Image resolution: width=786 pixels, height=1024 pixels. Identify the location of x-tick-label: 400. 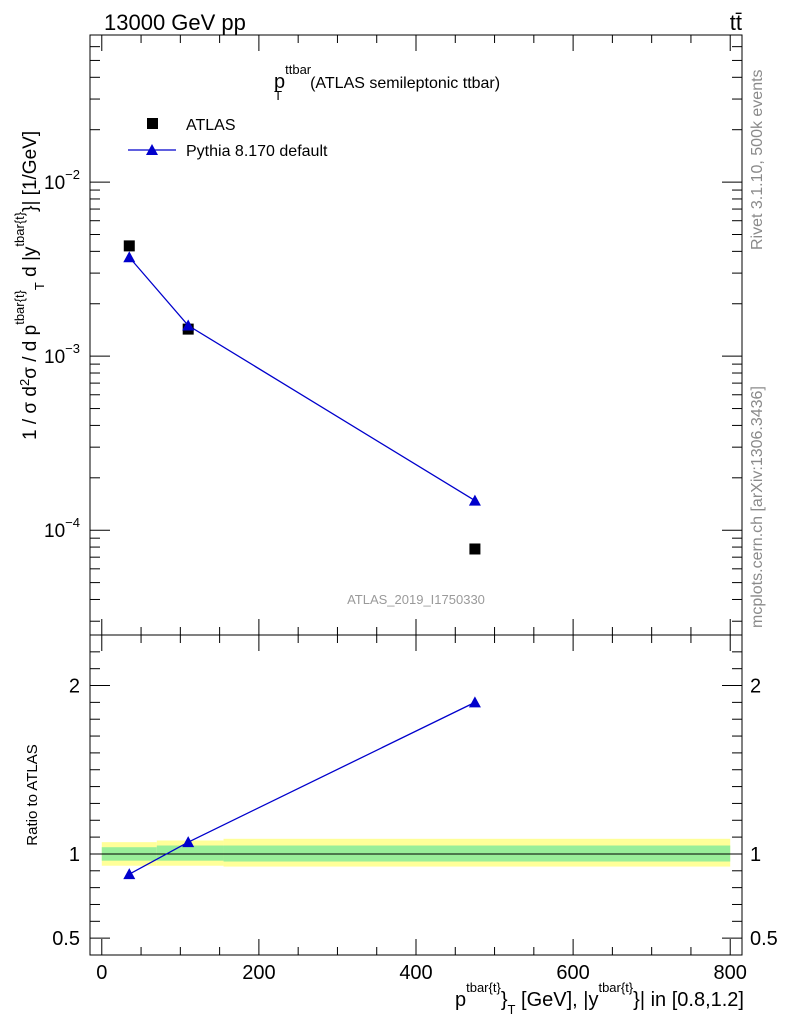
(415, 973).